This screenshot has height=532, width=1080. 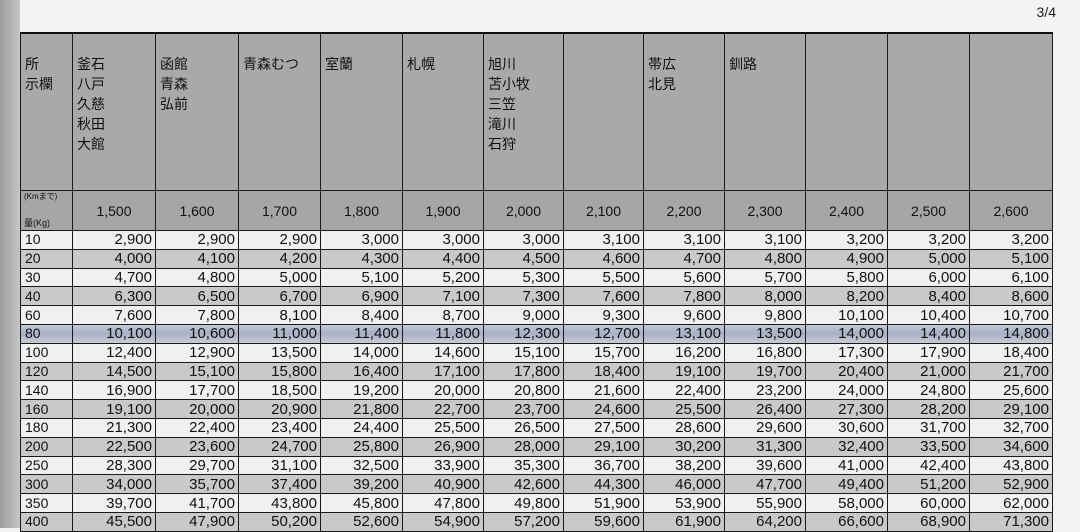 I want to click on rate-cell: 52,900, so click(x=1011, y=484).